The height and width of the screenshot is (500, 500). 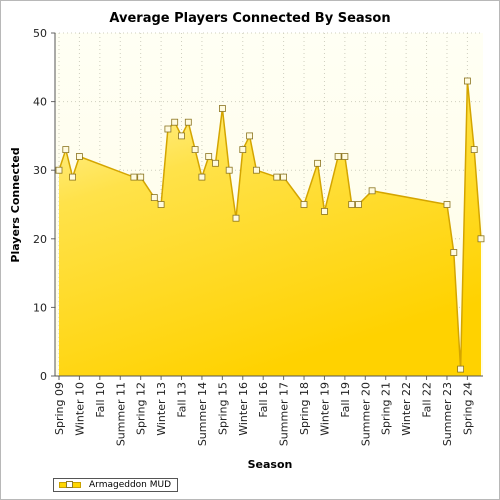 I want to click on x-tick-label: Summer 20, so click(x=365, y=414).